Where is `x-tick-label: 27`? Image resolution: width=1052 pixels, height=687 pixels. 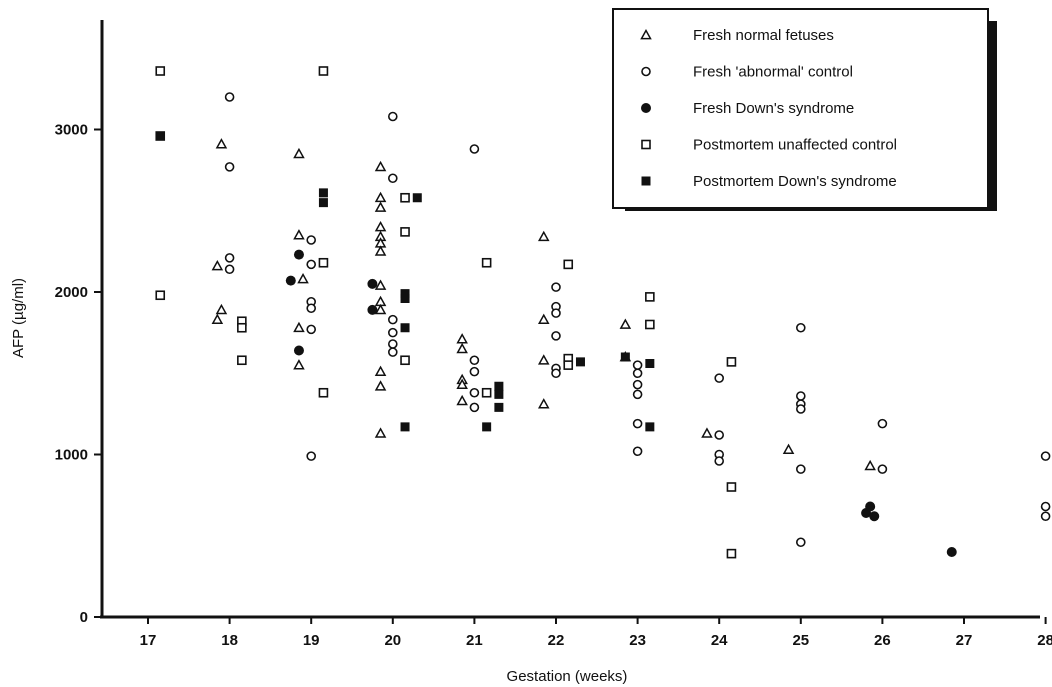
x-tick-label: 27 is located at coordinates (964, 640).